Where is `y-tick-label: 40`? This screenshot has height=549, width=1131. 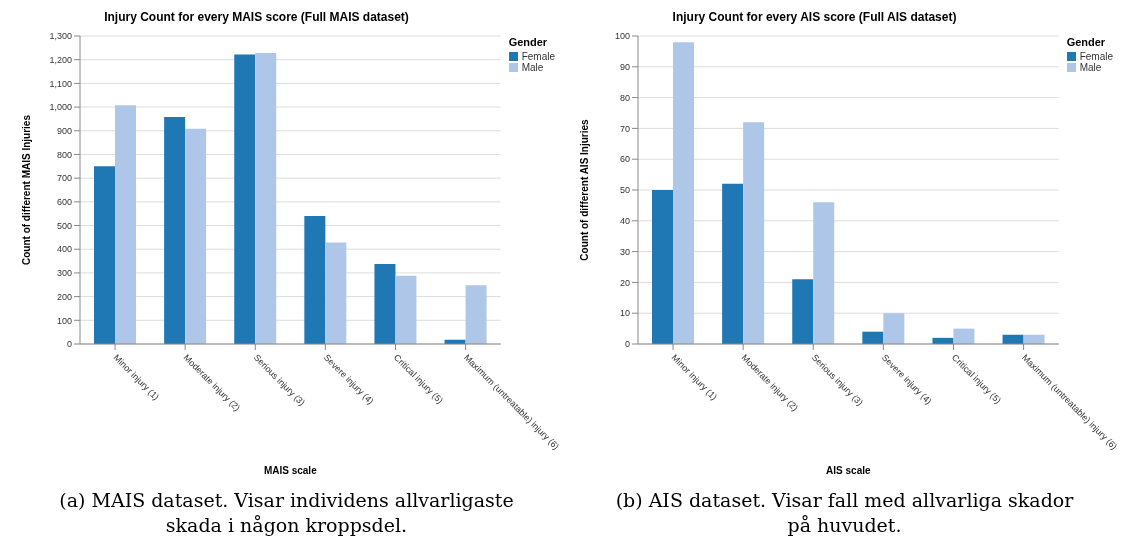
y-tick-label: 40 is located at coordinates (624, 221).